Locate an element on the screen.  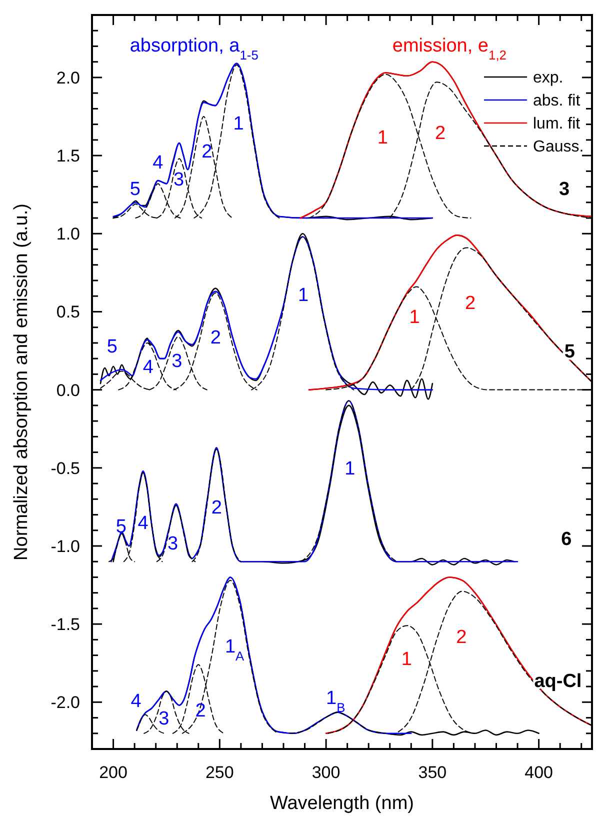
annotation: absorption, a$_{1-5}$ is located at coordinates (194, 48).